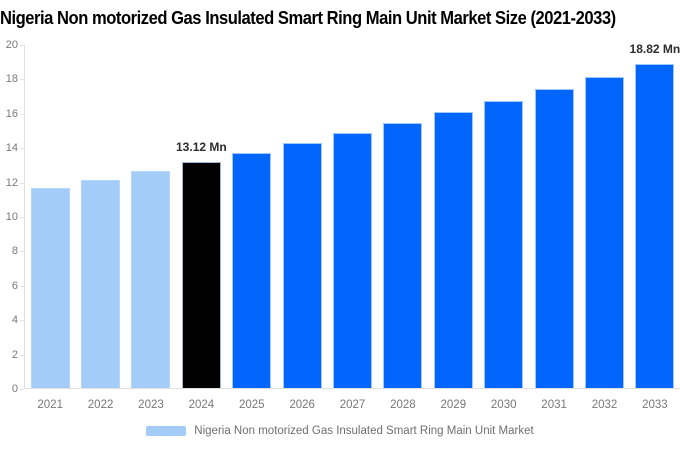 Image resolution: width=680 pixels, height=450 pixels. Describe the element at coordinates (403, 255) in the screenshot. I see `bar-2028` at that location.